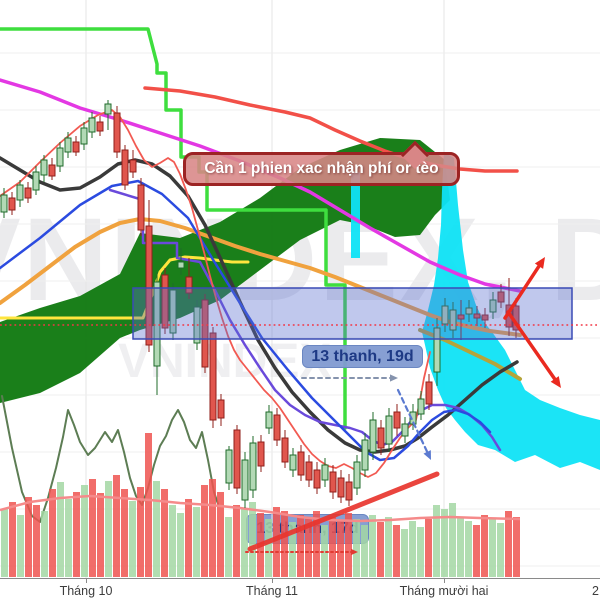  I want to click on annotation-bars-19d-text: 13 thanh, 19d, so click(362, 356).